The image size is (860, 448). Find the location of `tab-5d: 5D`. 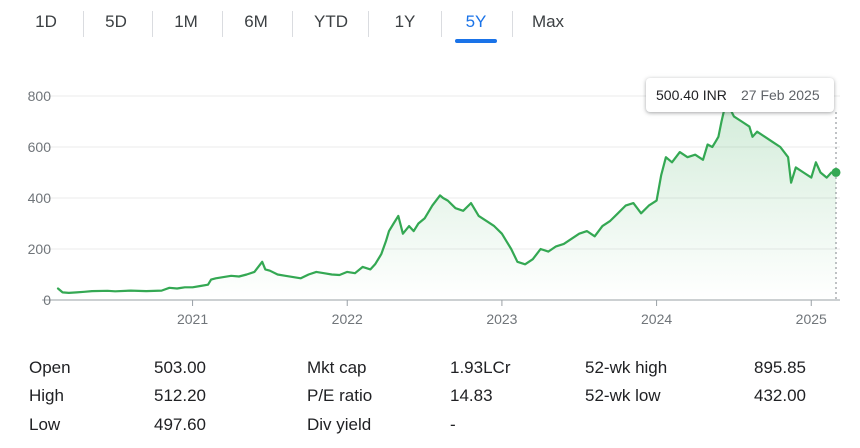

tab-5d: 5D is located at coordinates (116, 24).